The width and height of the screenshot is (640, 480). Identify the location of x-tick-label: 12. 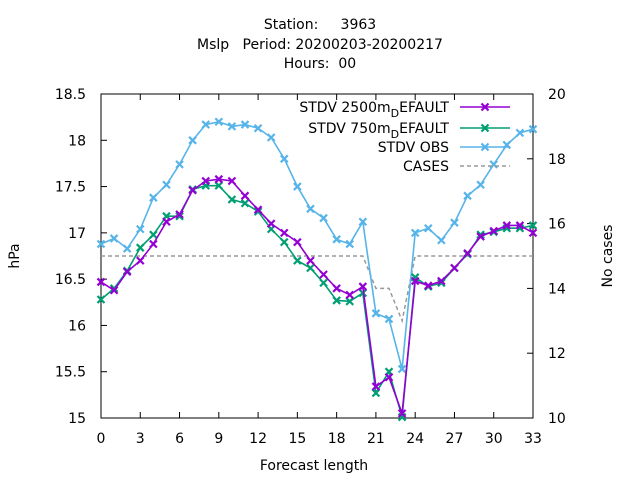
(258, 439).